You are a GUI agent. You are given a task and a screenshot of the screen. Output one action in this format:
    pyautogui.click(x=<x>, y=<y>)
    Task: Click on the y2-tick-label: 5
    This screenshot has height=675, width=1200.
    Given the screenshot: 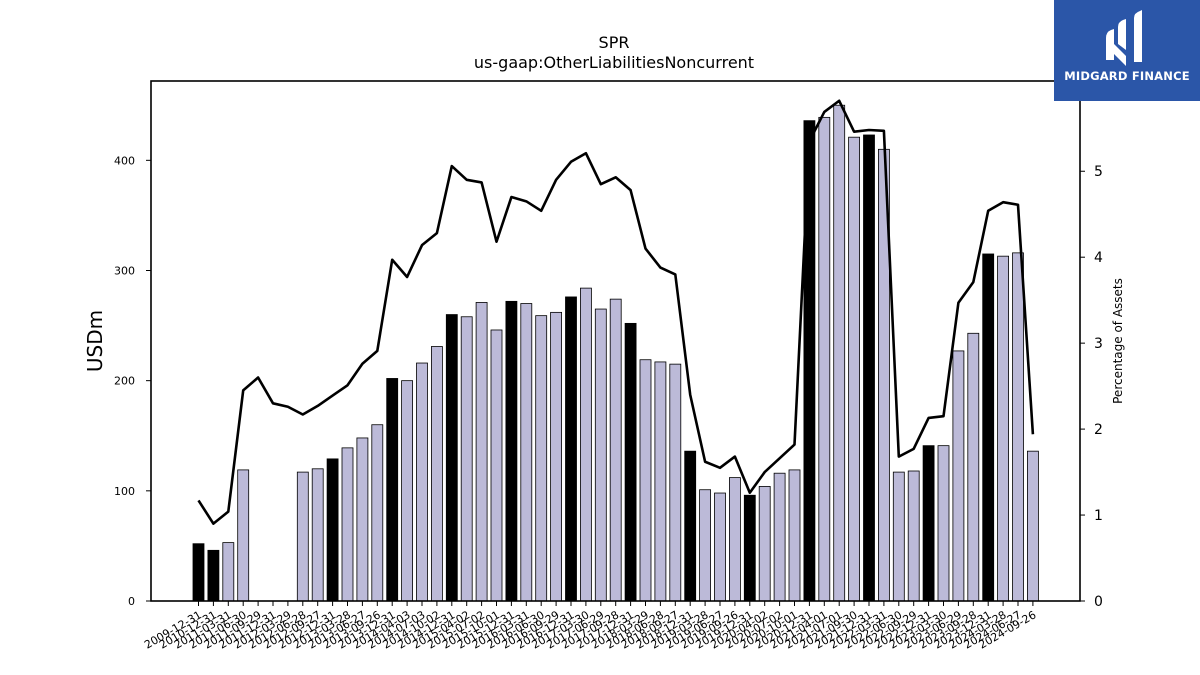 What is the action you would take?
    pyautogui.click(x=1098, y=172)
    